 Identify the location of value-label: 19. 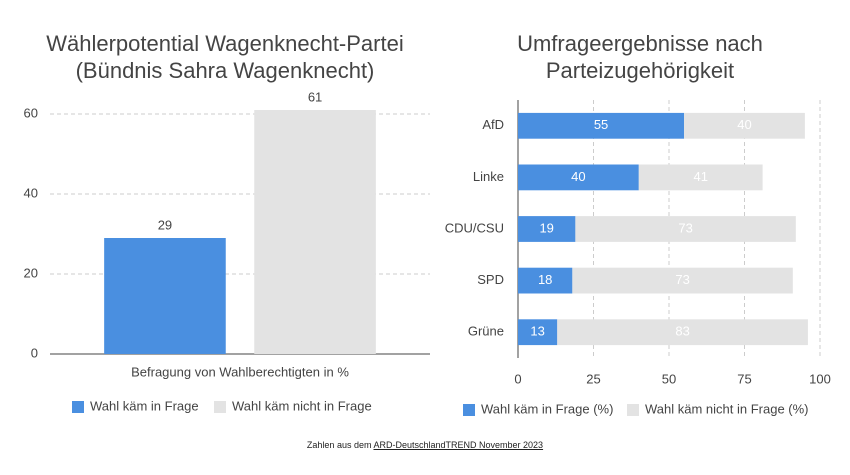
(546, 227).